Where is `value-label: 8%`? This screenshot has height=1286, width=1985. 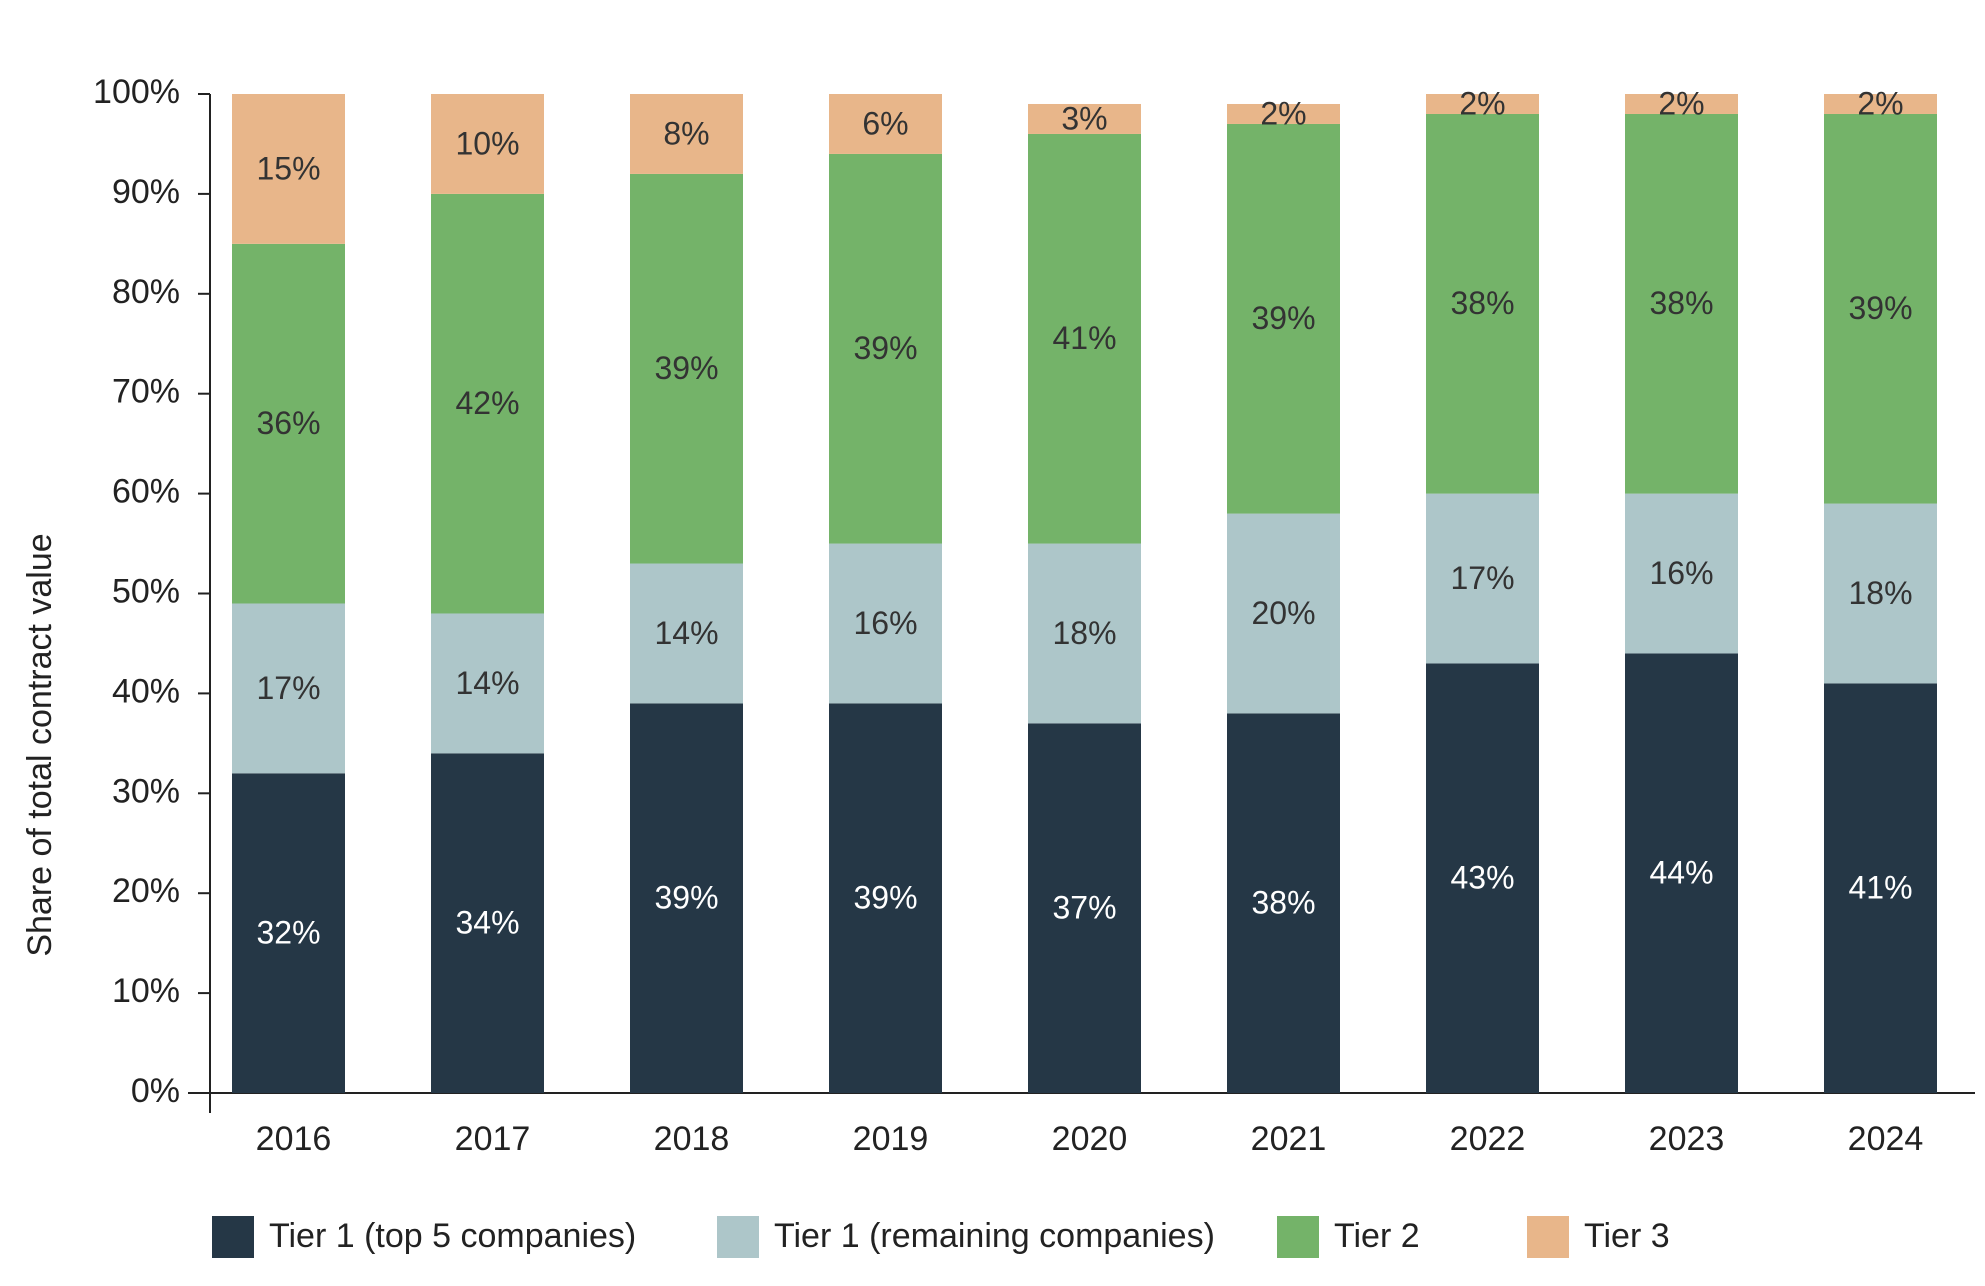
value-label: 8% is located at coordinates (686, 133).